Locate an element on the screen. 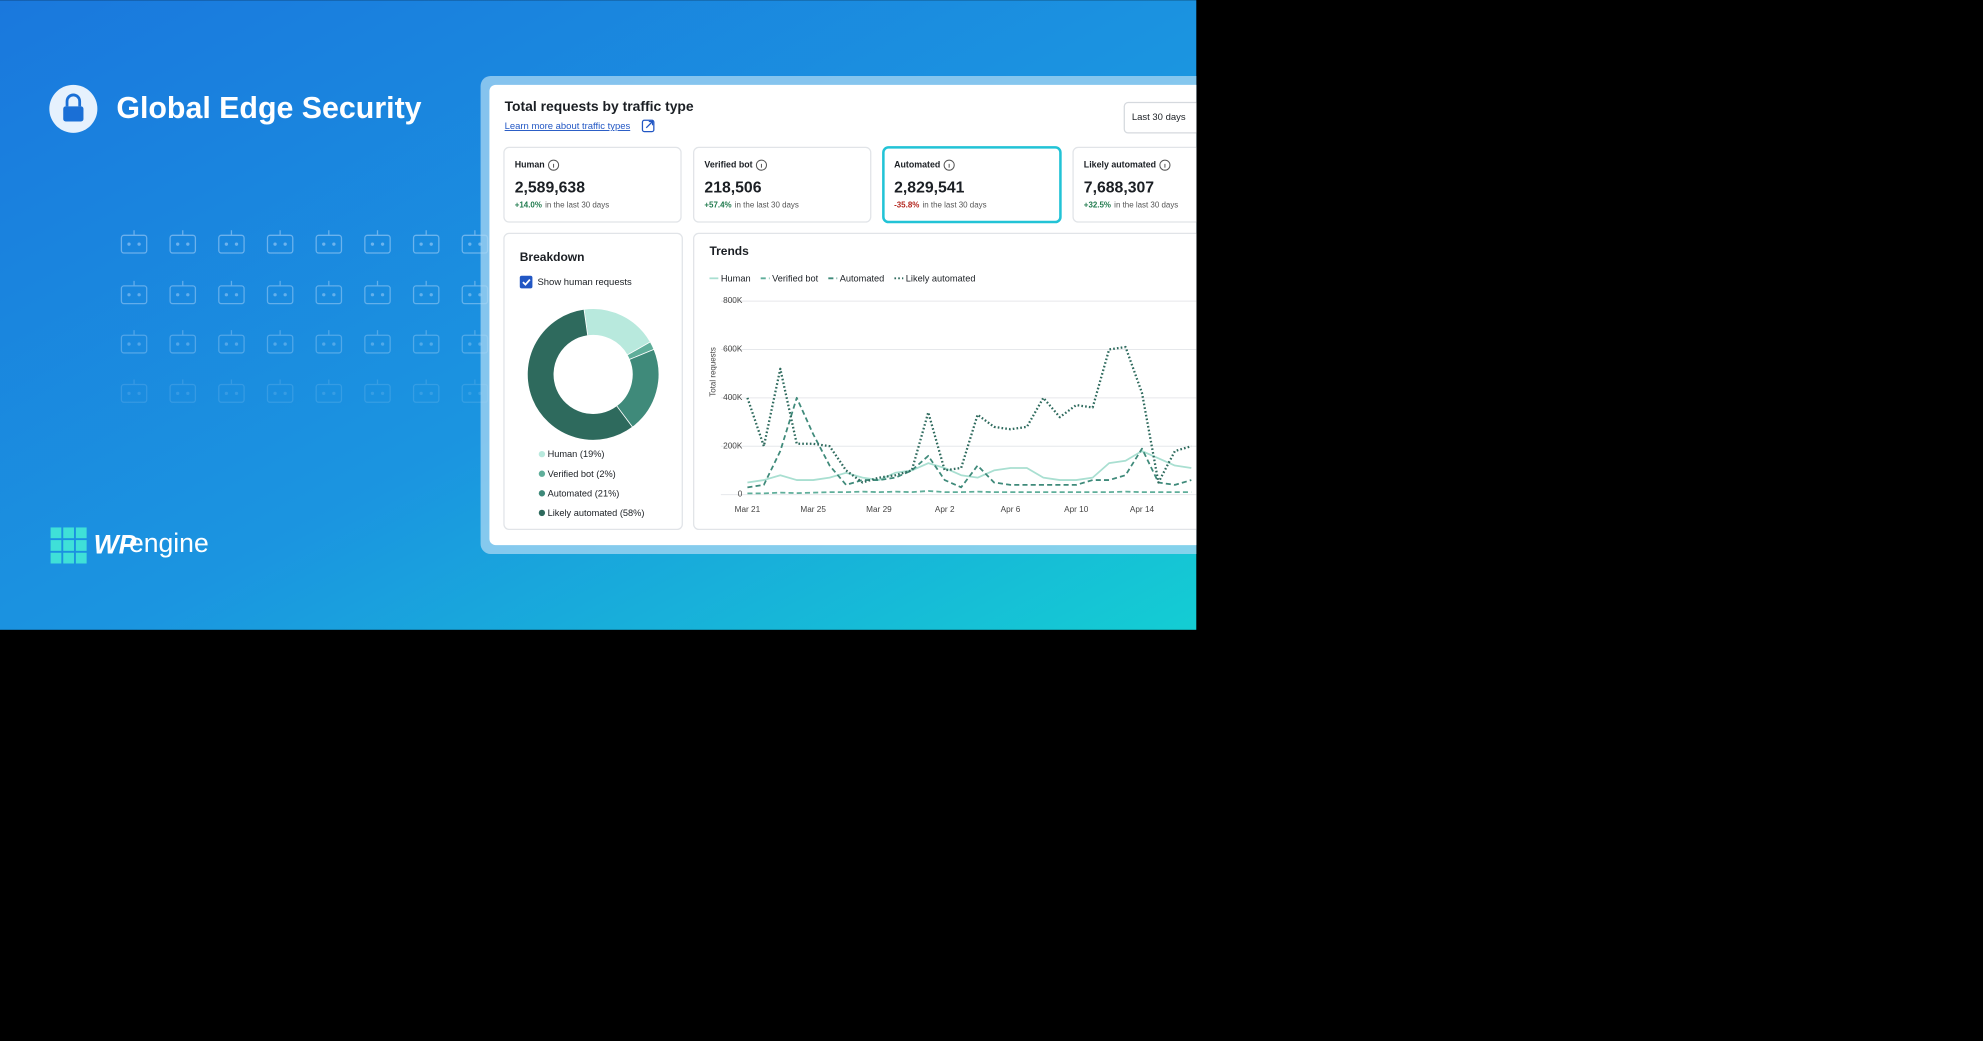 This screenshot has height=1041, width=1983. x-tick-label: Apr 2 is located at coordinates (945, 509).